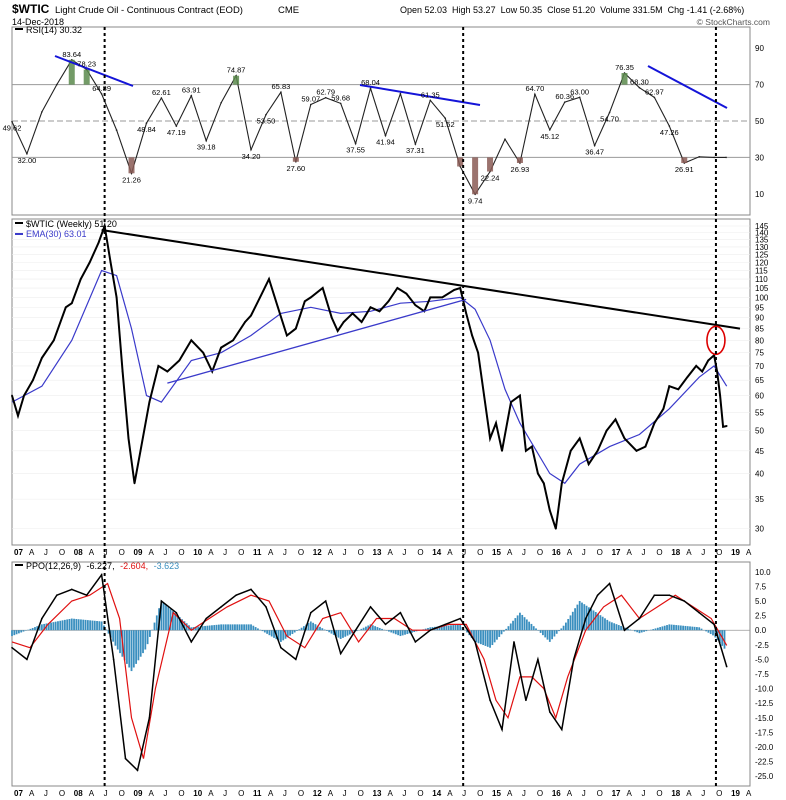 The image size is (786, 800). I want to click on rsi-value-label: 37.31, so click(415, 150).